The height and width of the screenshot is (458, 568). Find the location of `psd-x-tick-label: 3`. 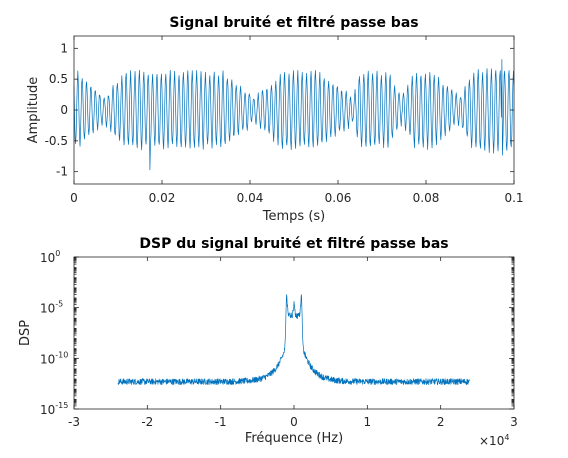

psd-x-tick-label: 3 is located at coordinates (514, 422).